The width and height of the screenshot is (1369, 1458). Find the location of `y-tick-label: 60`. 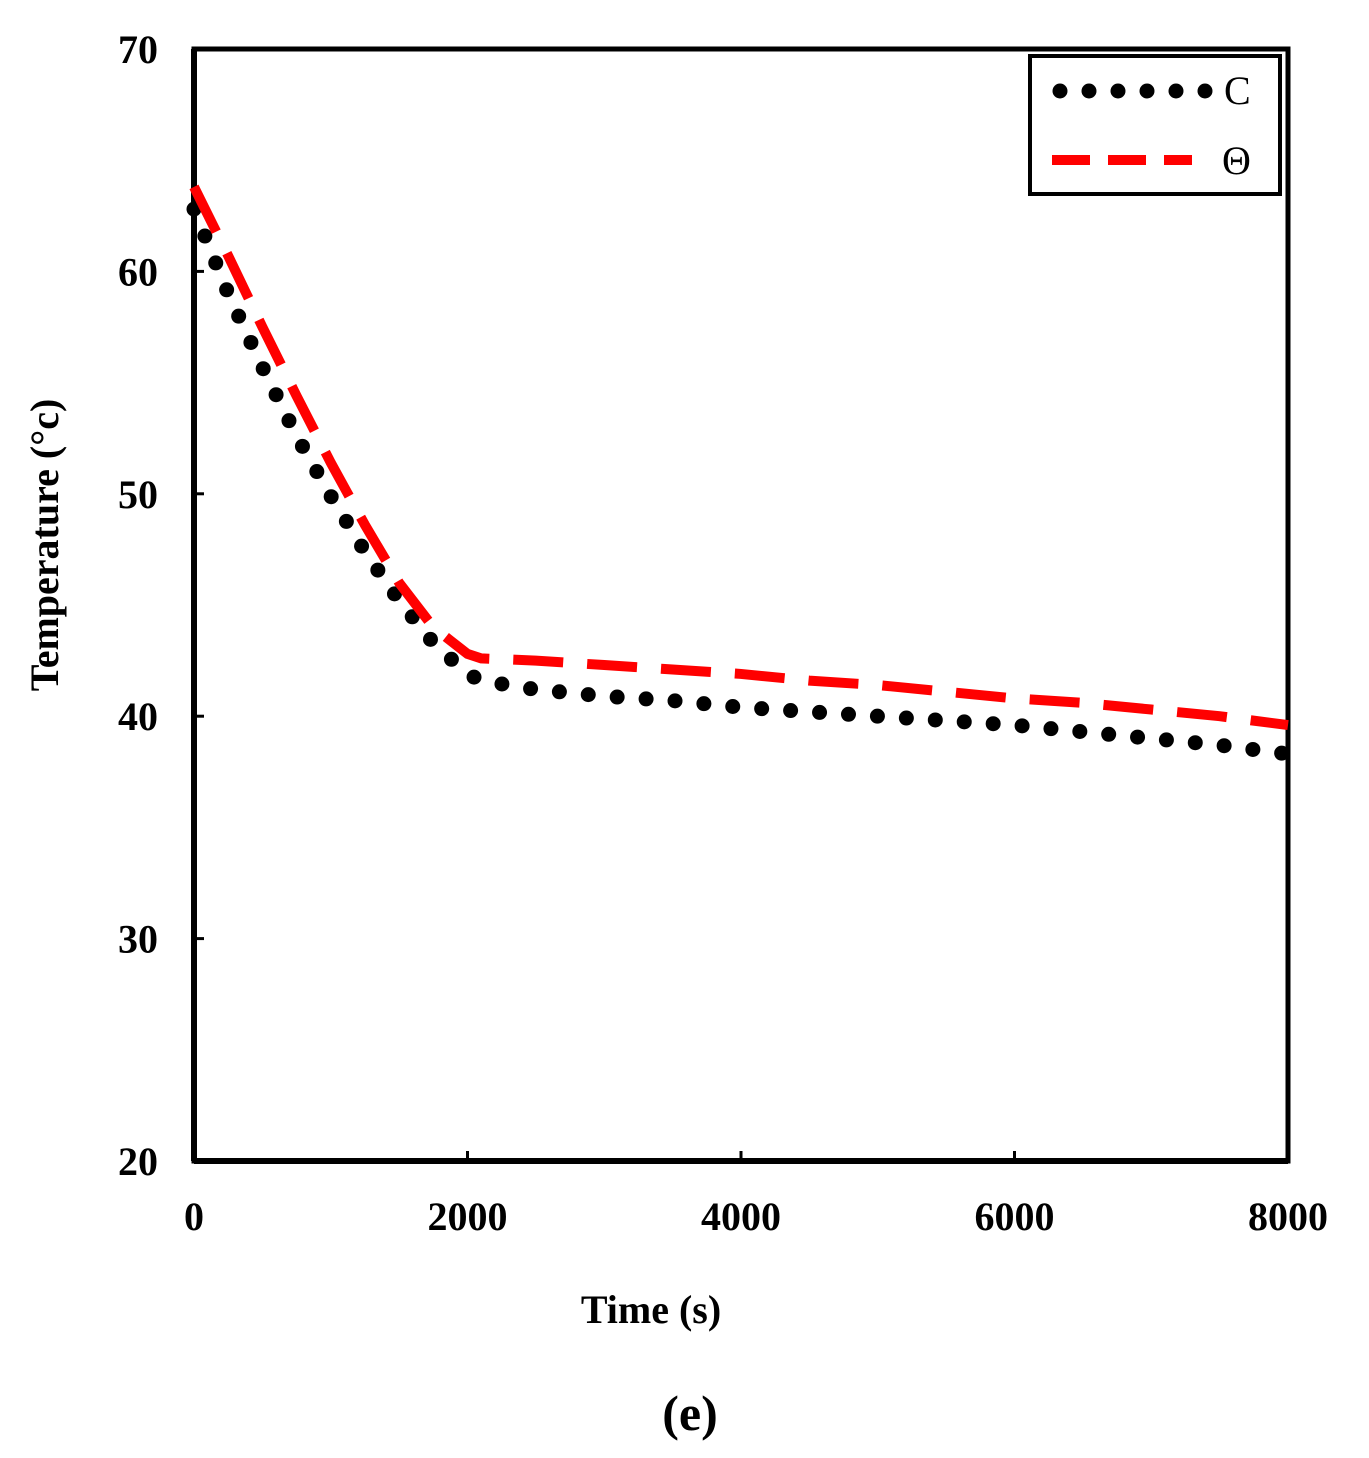

y-tick-label: 60 is located at coordinates (138, 271).